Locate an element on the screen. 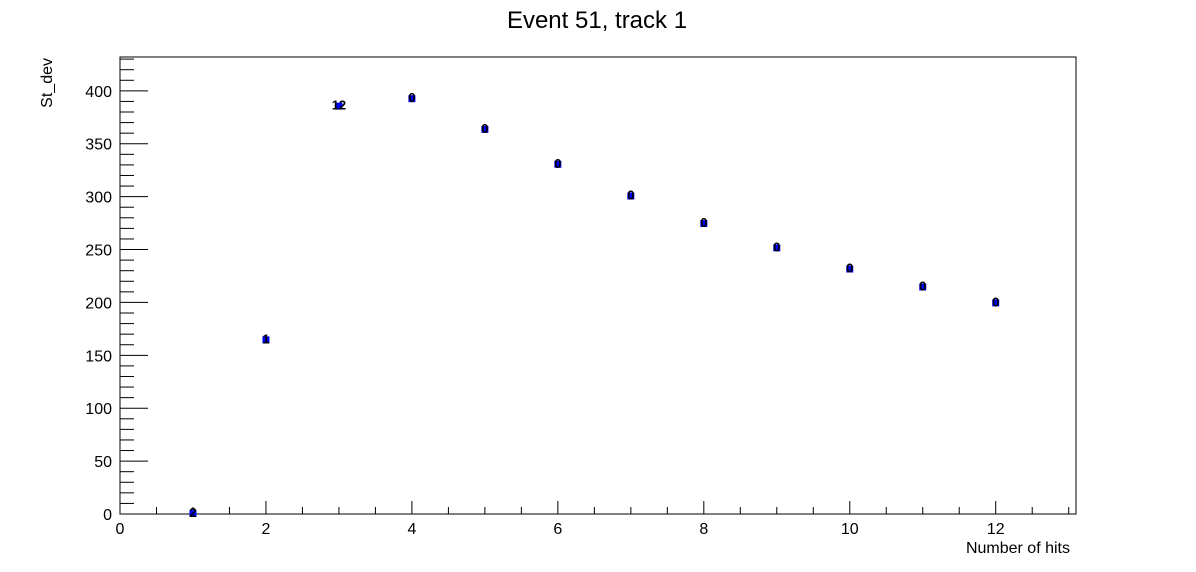  chart-title: Event 51, track 1 is located at coordinates (597, 20).